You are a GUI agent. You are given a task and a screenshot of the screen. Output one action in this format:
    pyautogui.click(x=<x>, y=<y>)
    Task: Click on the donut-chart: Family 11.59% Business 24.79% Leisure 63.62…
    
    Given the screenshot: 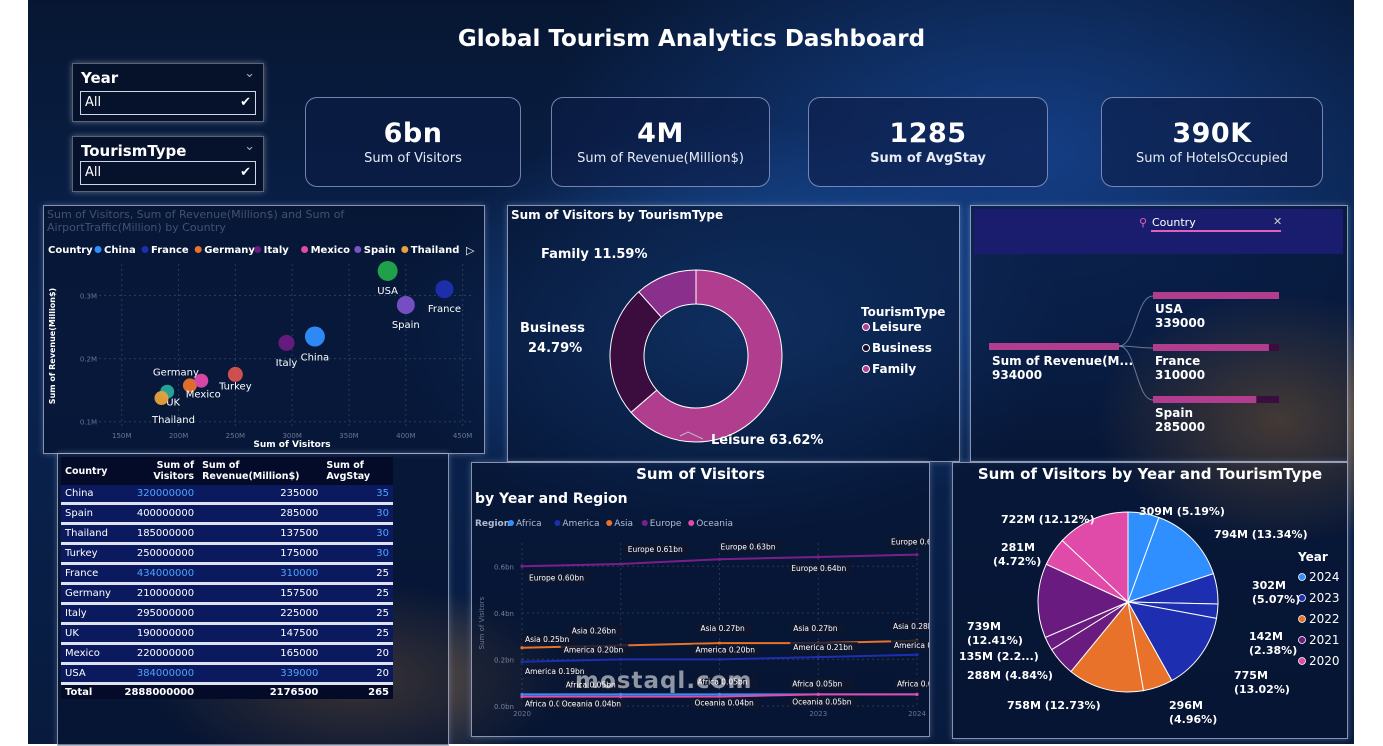 What is the action you would take?
    pyautogui.click(x=733, y=333)
    